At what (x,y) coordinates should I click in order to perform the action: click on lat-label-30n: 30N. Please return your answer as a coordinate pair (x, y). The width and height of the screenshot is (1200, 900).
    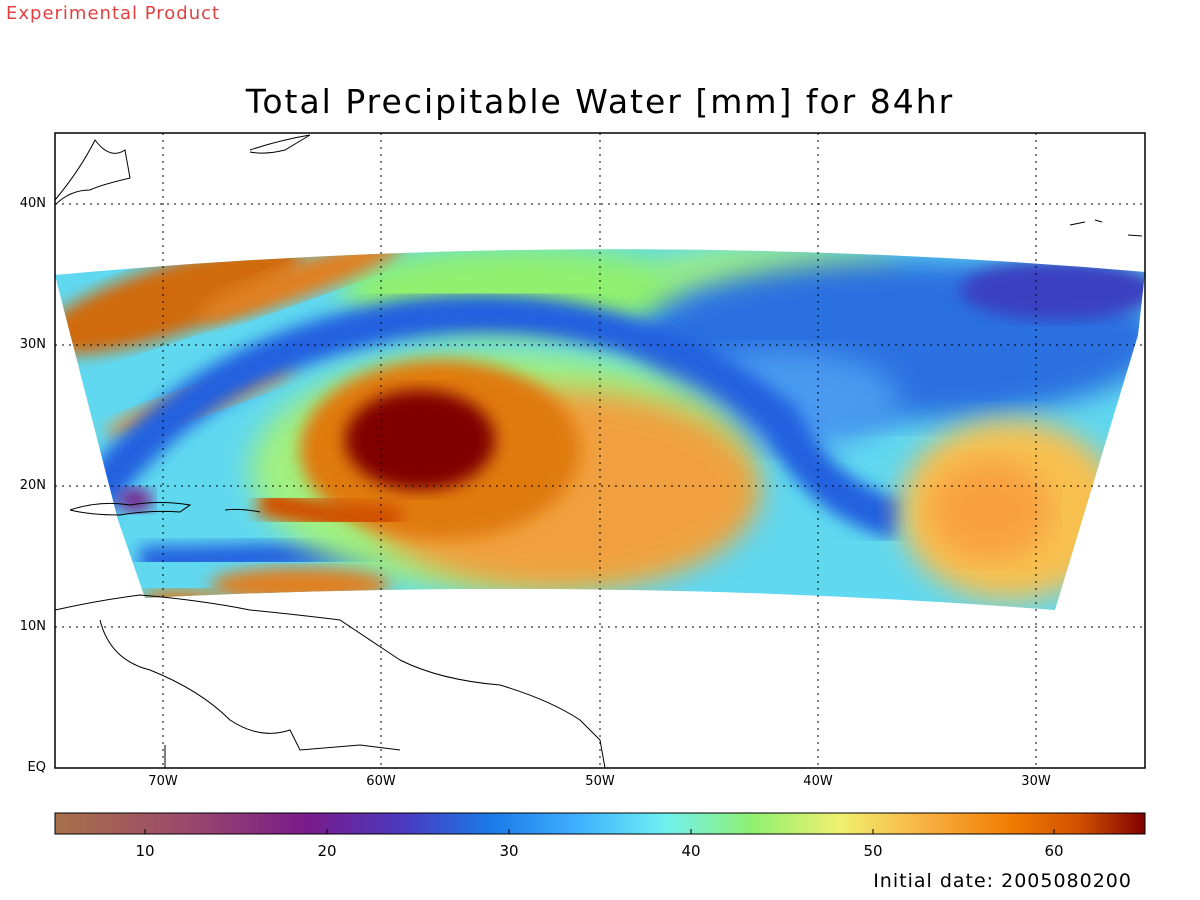
    Looking at the image, I should click on (32, 344).